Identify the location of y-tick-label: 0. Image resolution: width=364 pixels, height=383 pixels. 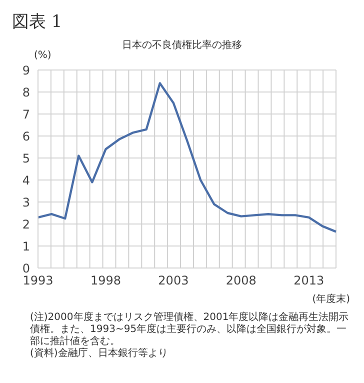
(26, 268).